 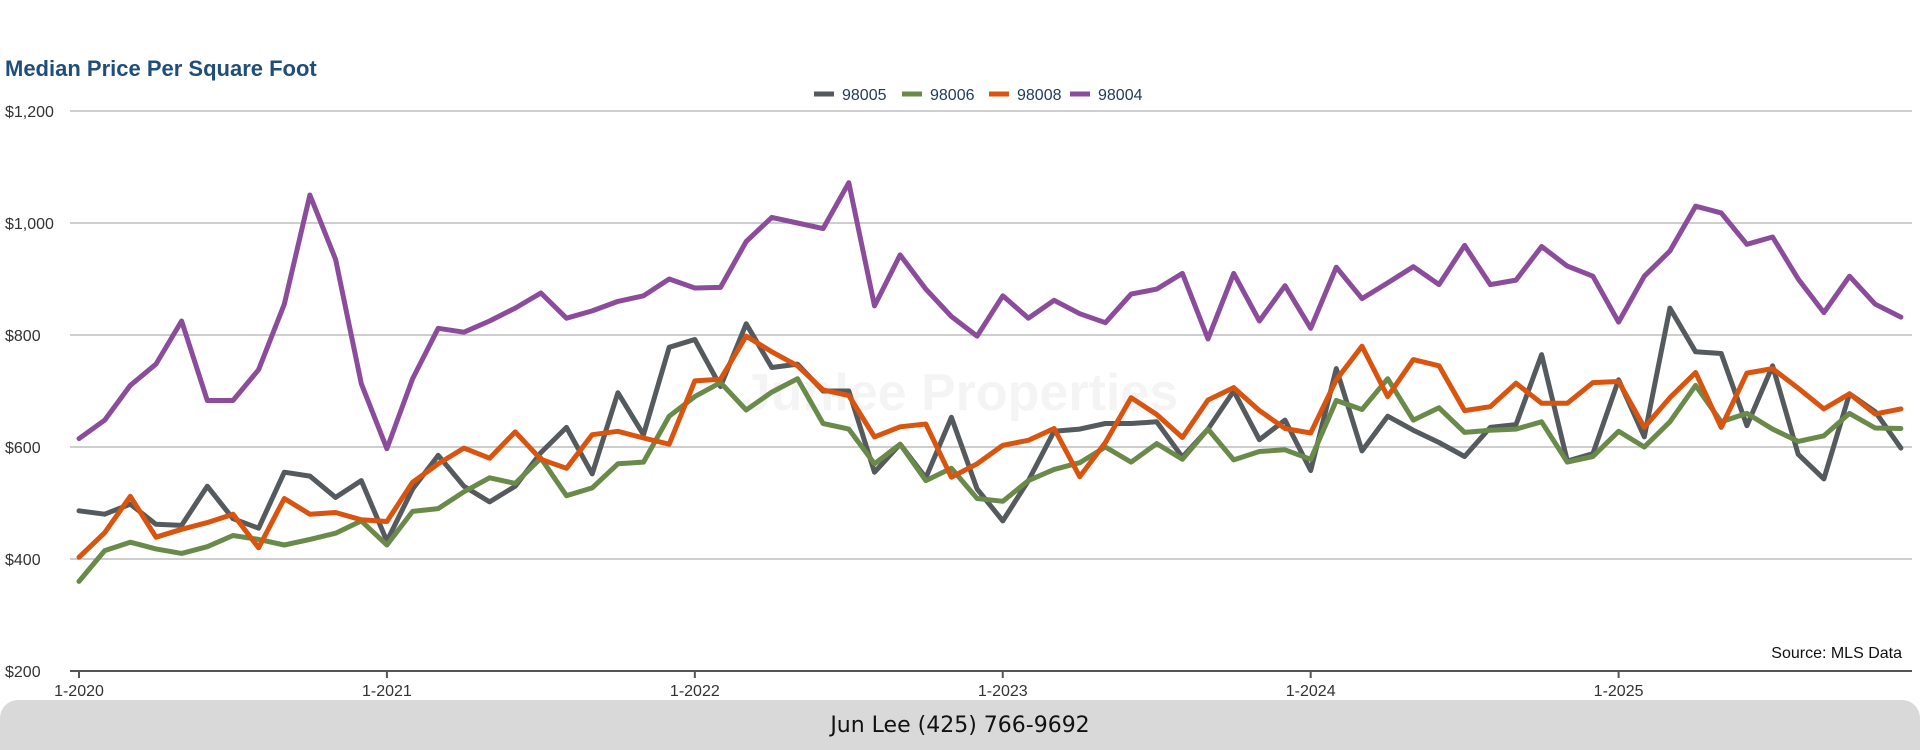 I want to click on legend-item-98004: 98004, so click(x=1106, y=95).